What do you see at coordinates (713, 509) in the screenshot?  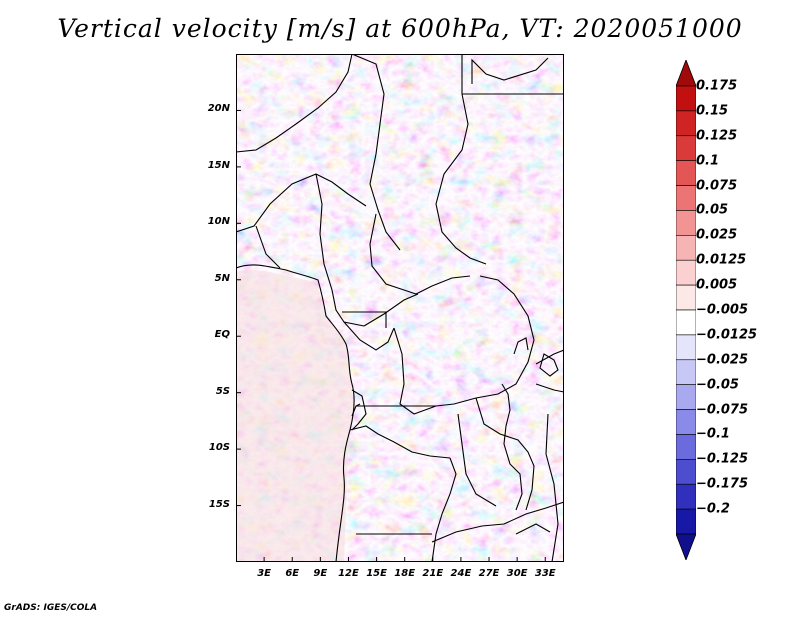 I see `colorbar-level-label: −0.2` at bounding box center [713, 509].